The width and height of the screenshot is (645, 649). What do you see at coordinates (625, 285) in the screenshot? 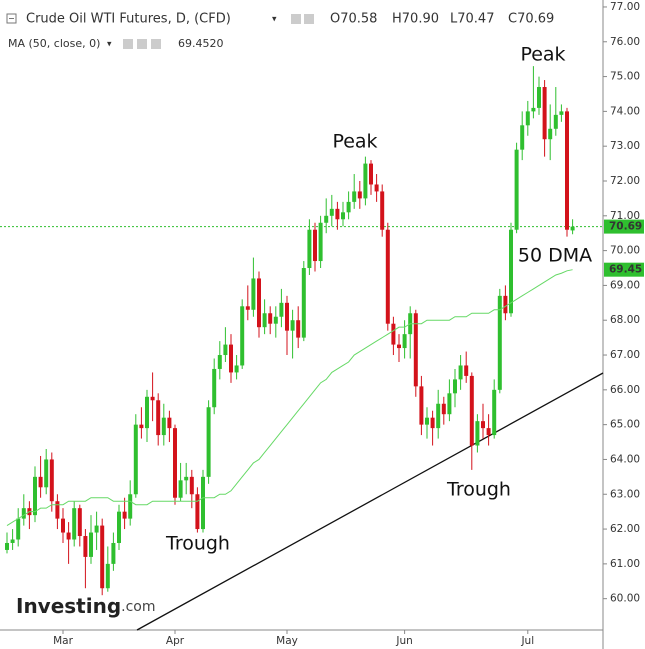
I see `y-tick-label: 69.00` at bounding box center [625, 285].